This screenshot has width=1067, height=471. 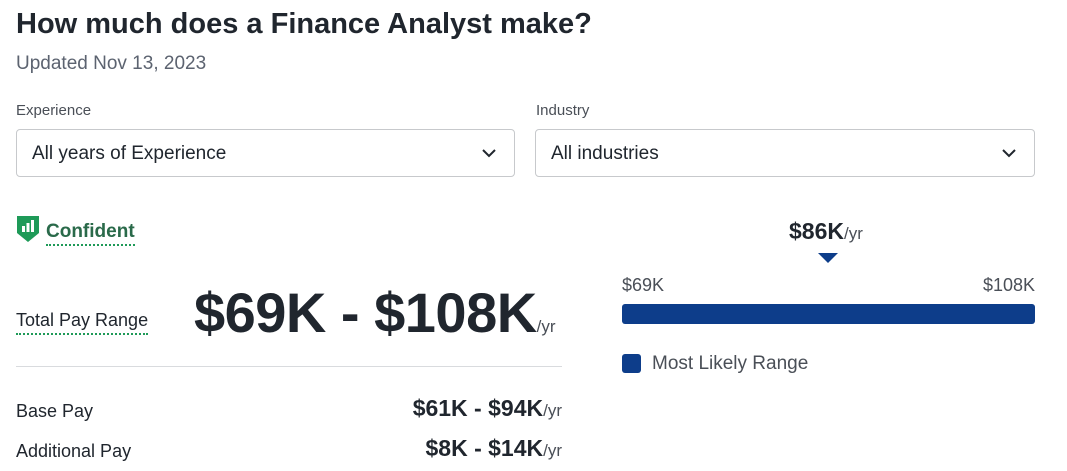 What do you see at coordinates (730, 363) in the screenshot?
I see `legend-label: Most Likely Range` at bounding box center [730, 363].